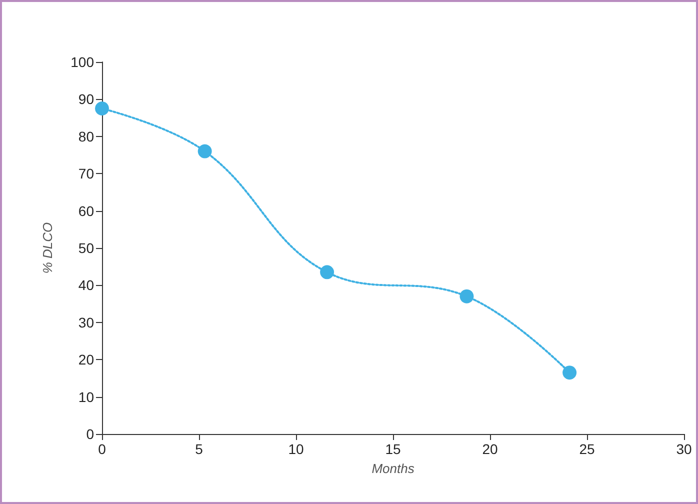  I want to click on y-axis-title: % DLCO, so click(47, 248).